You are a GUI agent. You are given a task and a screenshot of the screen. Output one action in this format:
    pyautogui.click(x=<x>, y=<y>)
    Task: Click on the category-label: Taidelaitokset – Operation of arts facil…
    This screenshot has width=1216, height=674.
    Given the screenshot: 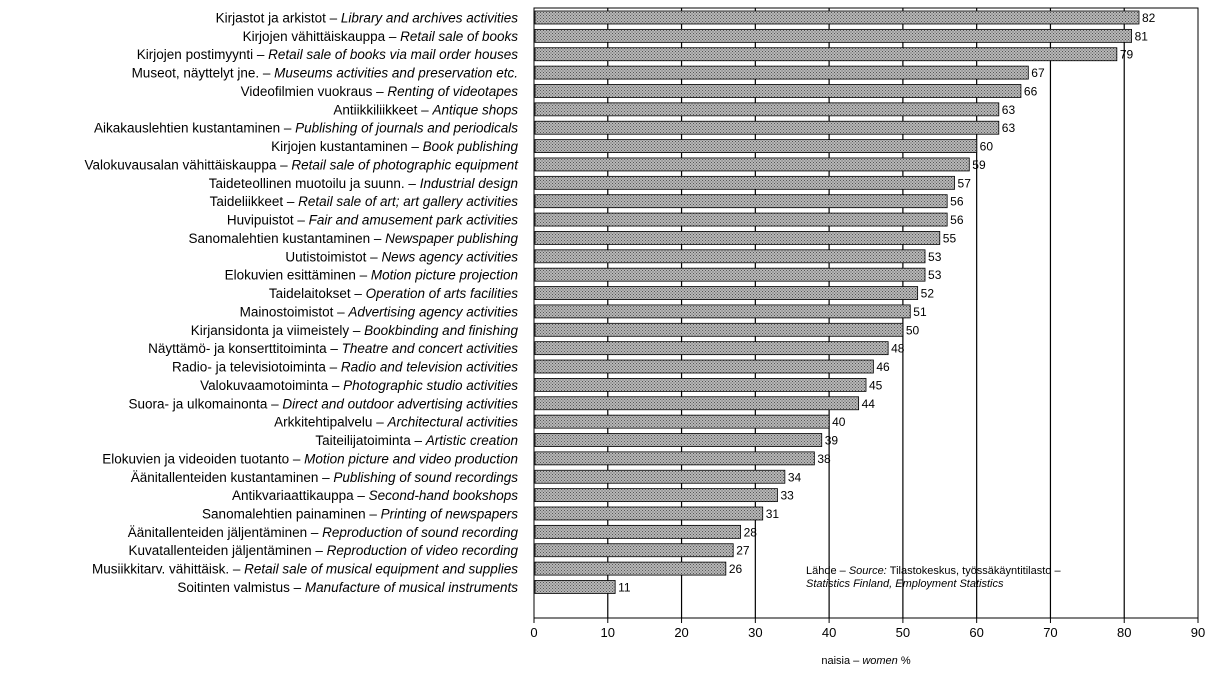 What is the action you would take?
    pyautogui.click(x=393, y=293)
    